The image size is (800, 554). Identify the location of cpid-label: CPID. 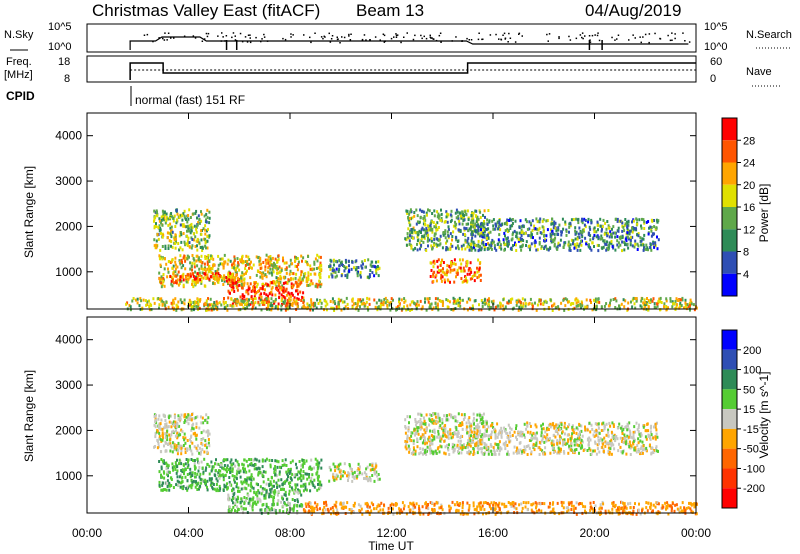
(20, 96).